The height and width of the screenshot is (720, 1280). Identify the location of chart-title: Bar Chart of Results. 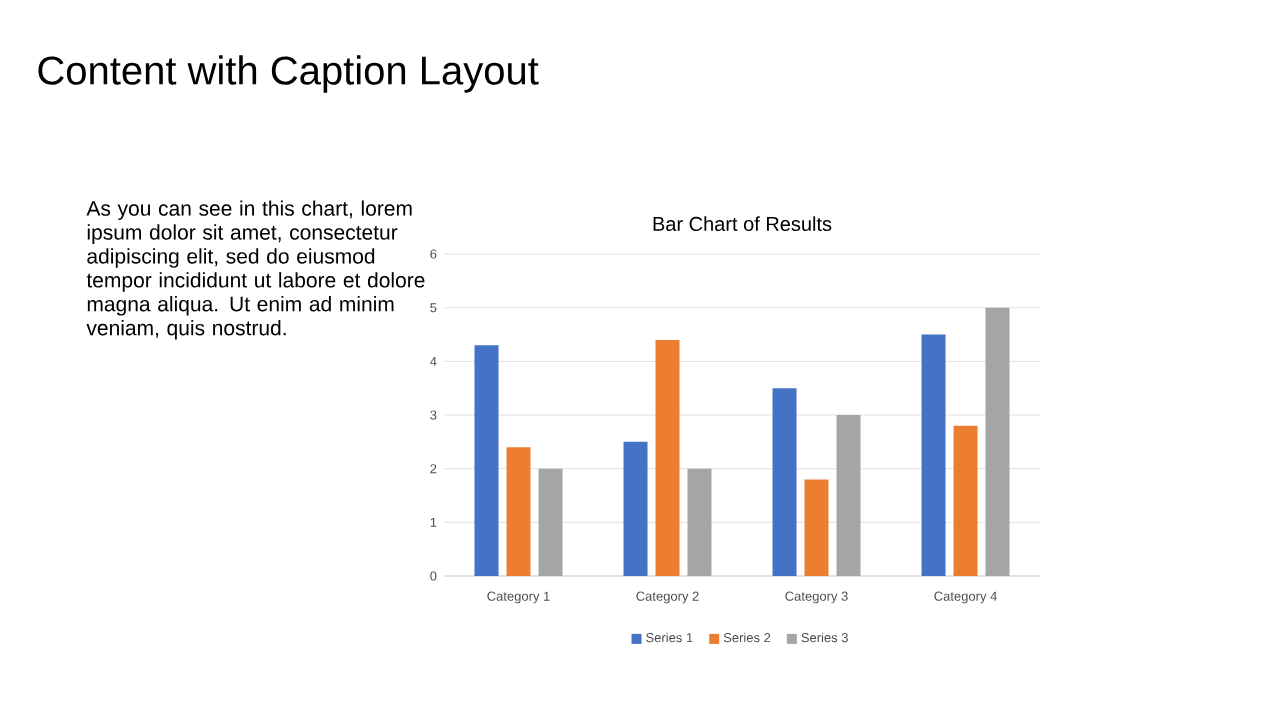
(742, 224).